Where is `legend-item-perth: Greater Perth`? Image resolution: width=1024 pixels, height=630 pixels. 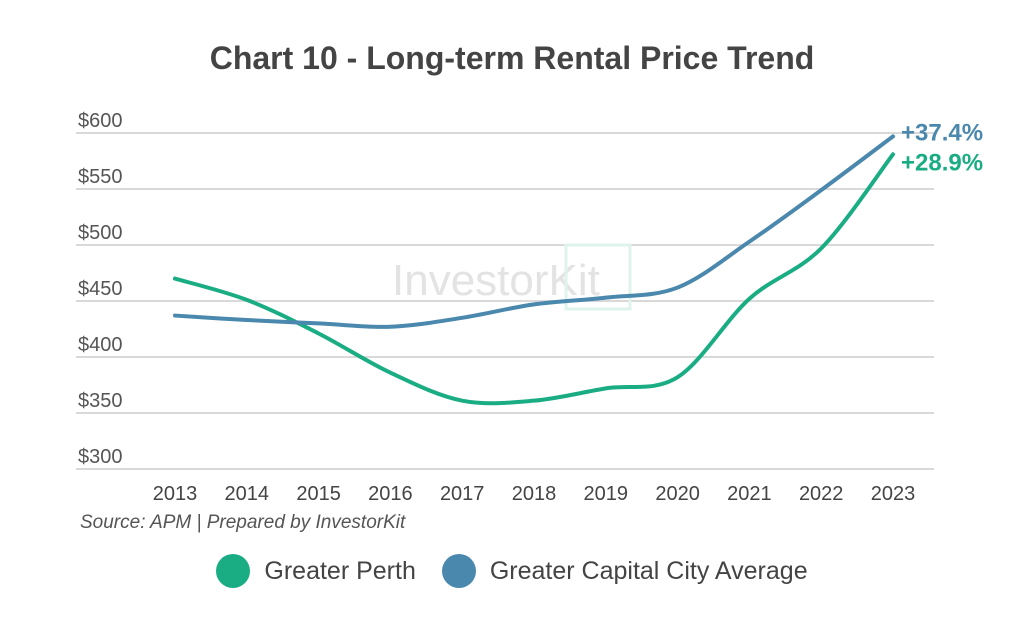 legend-item-perth: Greater Perth is located at coordinates (316, 571).